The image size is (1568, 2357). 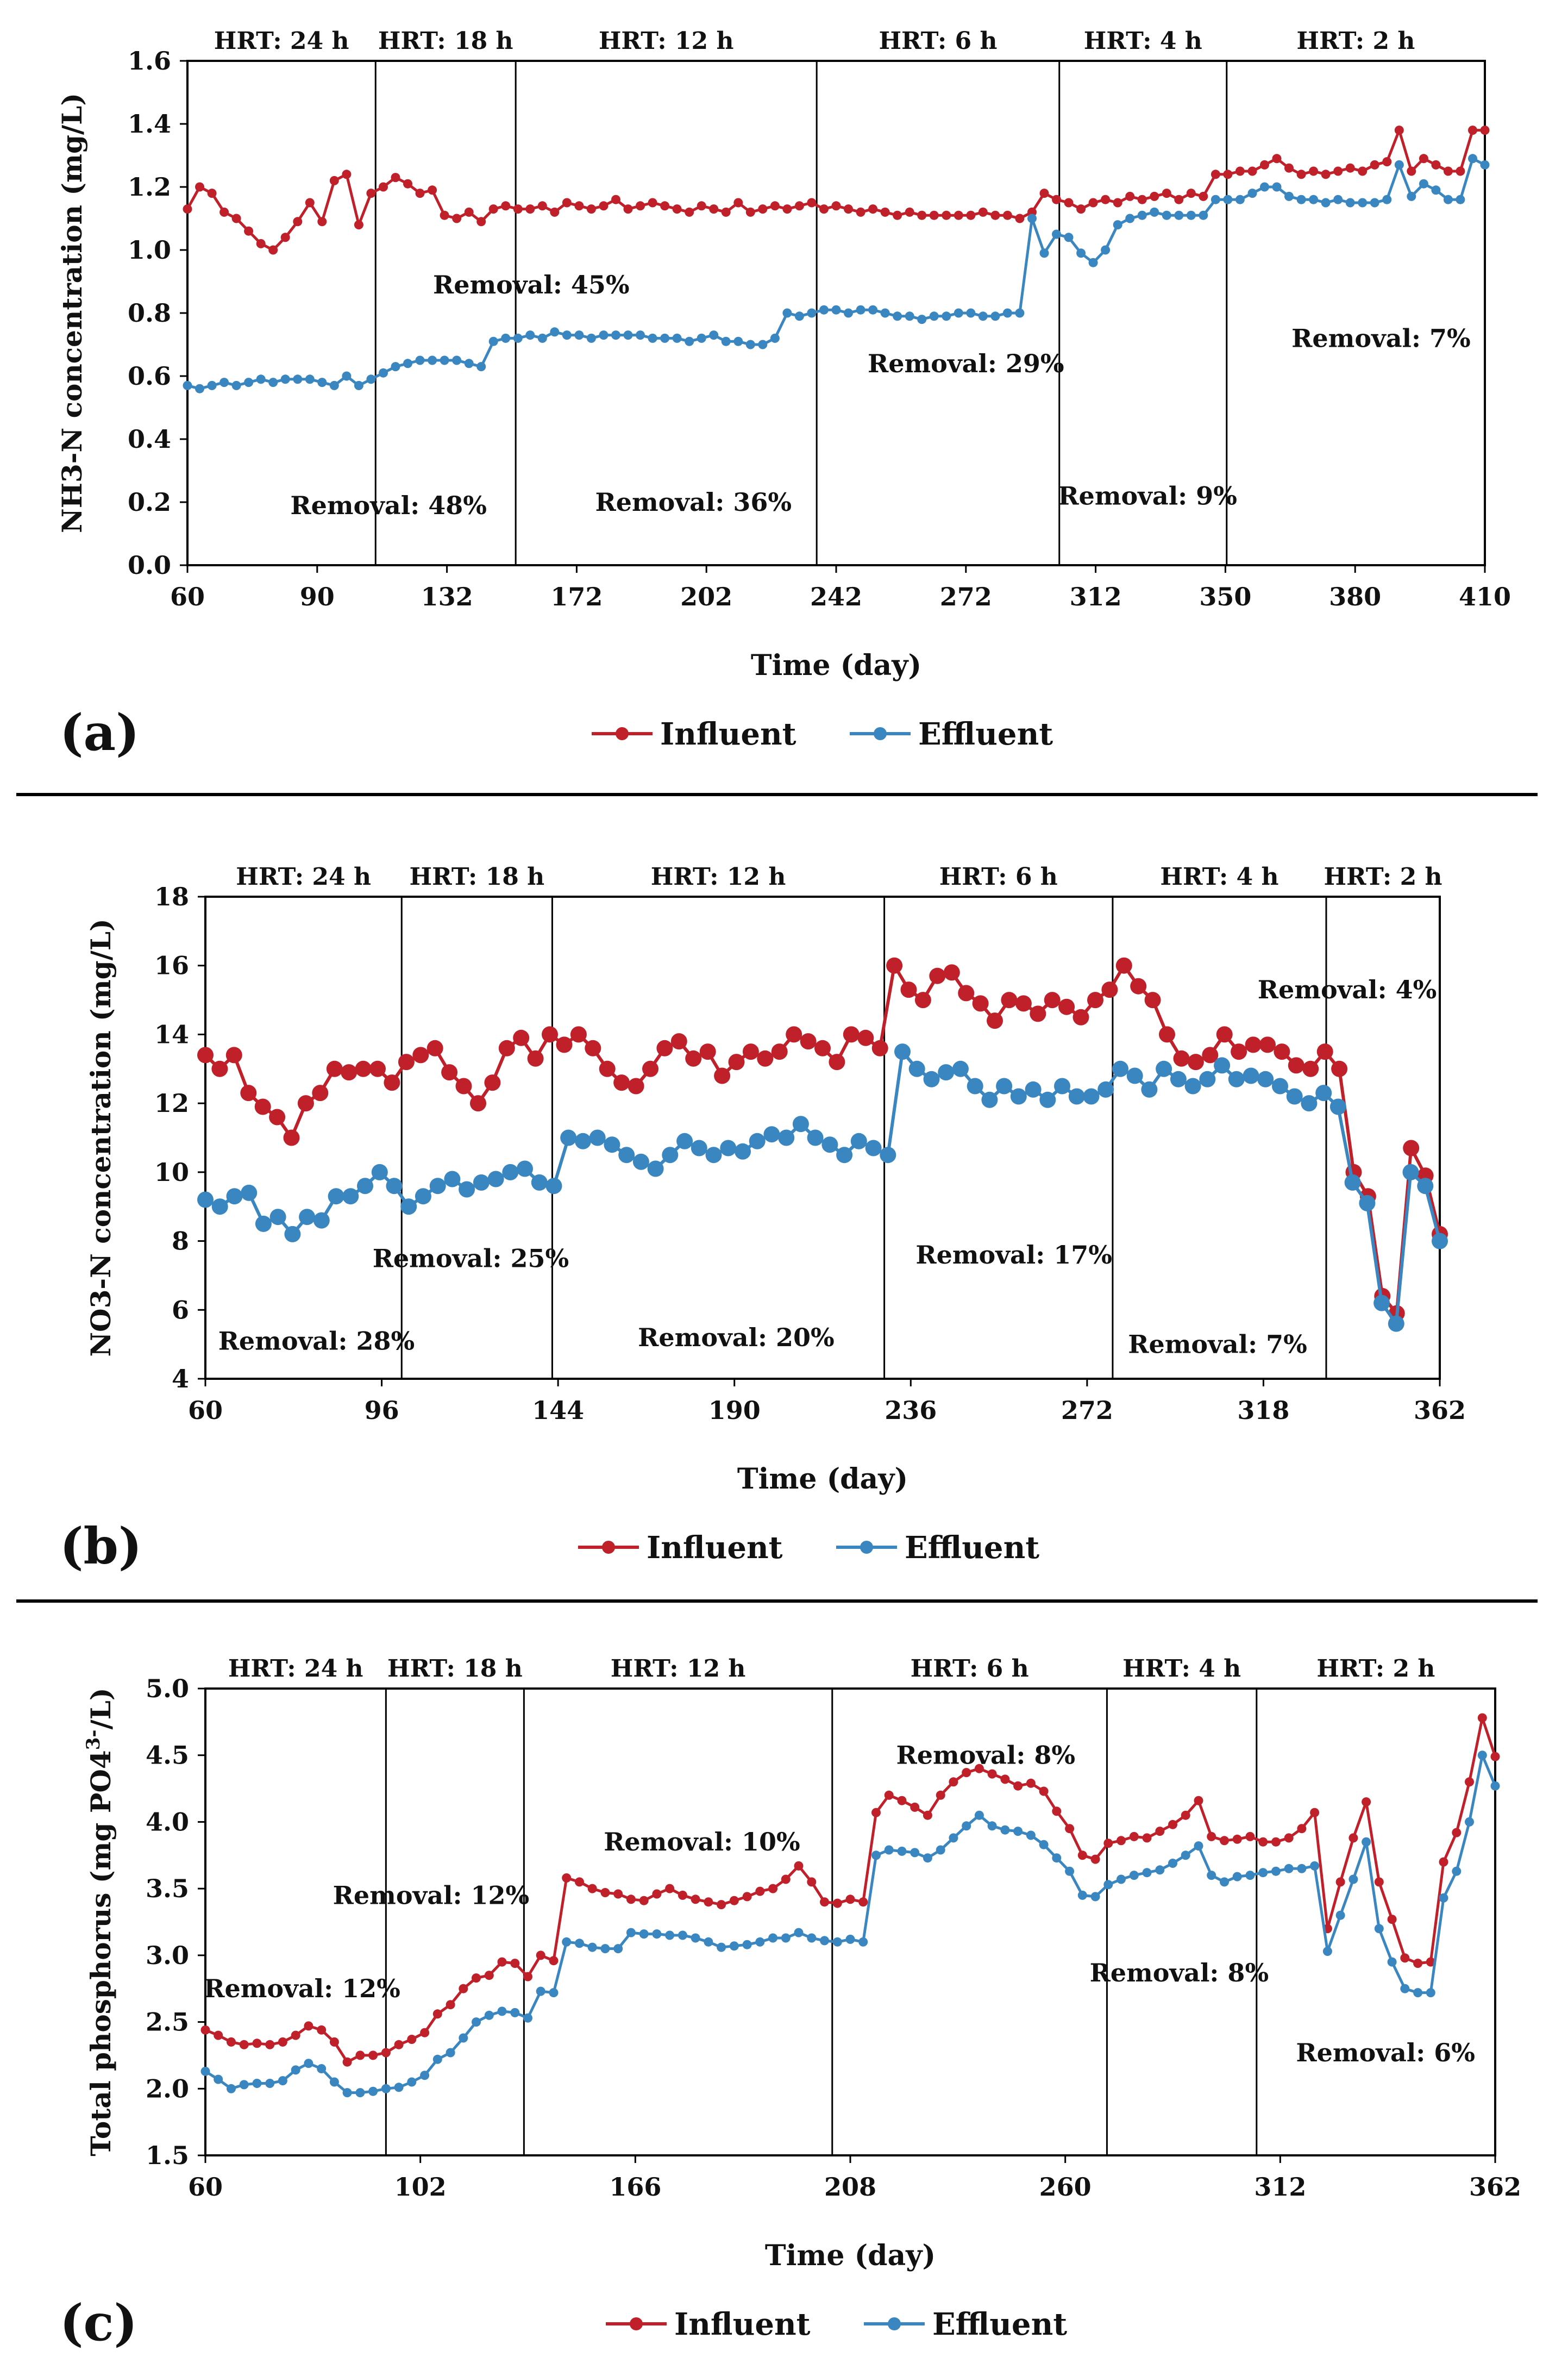 What do you see at coordinates (171, 965) in the screenshot?
I see `y-tick-label: 16` at bounding box center [171, 965].